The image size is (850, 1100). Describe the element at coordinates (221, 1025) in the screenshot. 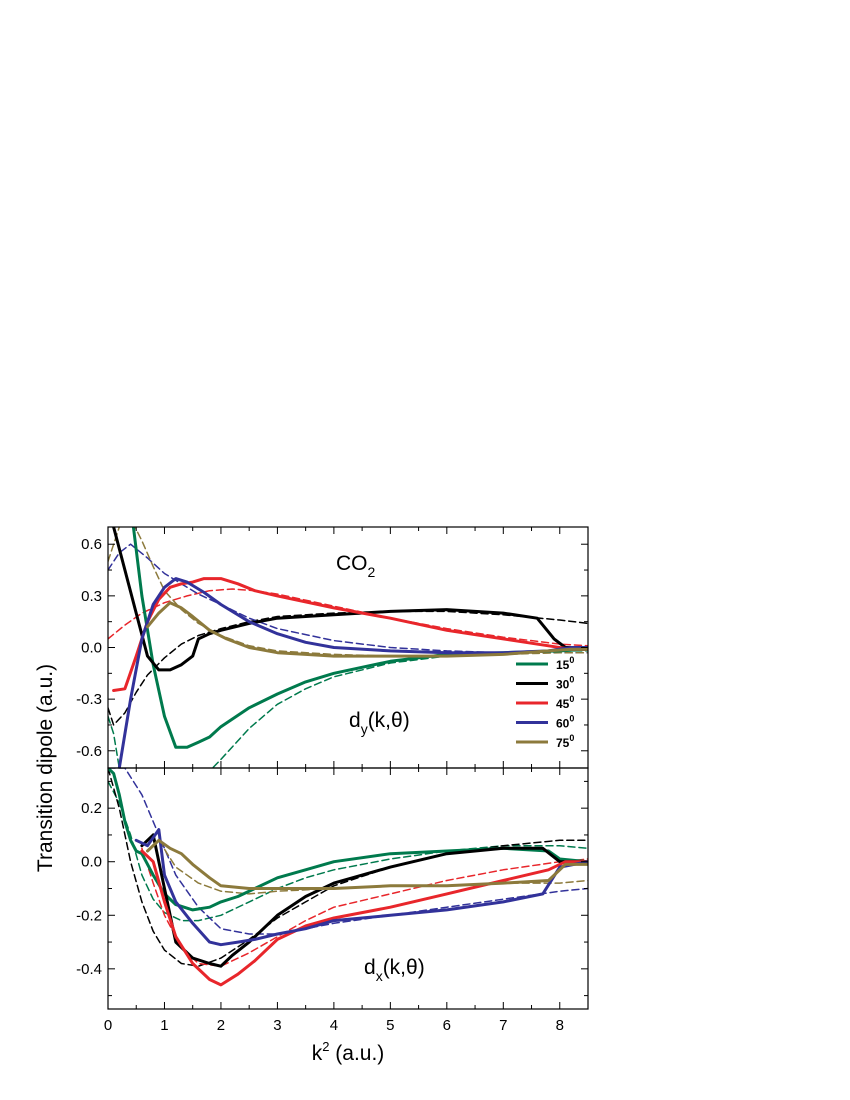

I see `xtick-label: 2` at that location.